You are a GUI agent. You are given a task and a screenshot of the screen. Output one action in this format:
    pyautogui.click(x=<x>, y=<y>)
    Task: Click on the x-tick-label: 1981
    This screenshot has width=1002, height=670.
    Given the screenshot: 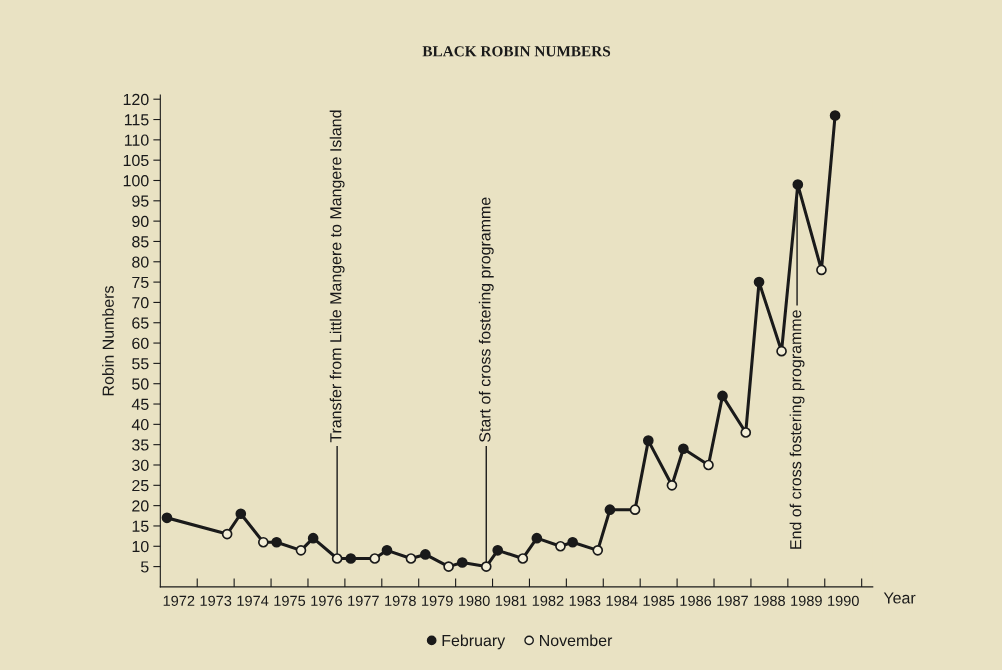 What is the action you would take?
    pyautogui.click(x=511, y=600)
    